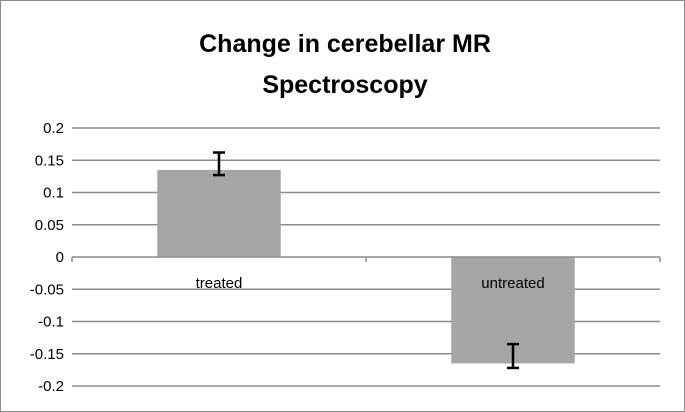 The width and height of the screenshot is (685, 412). Describe the element at coordinates (47, 257) in the screenshot. I see `y-axis-ticks: 0.2 0.15 0.1 0.05 0 -0.05 -0.1 -0.15 -0.2` at that location.